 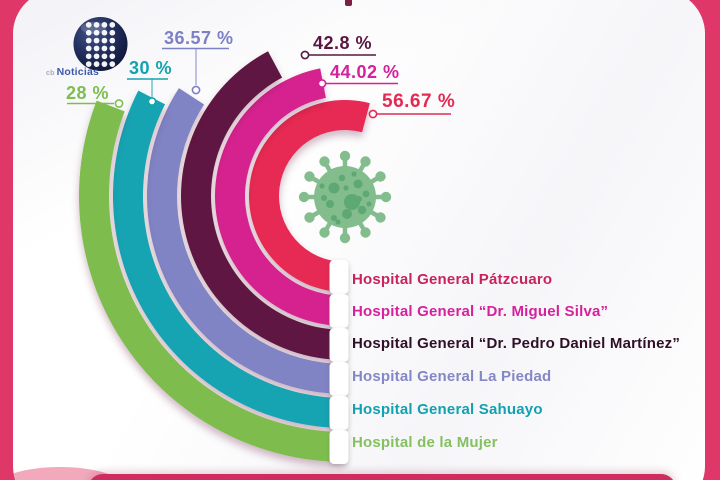 I want to click on pct-label-1: 44.02 %, so click(x=365, y=72).